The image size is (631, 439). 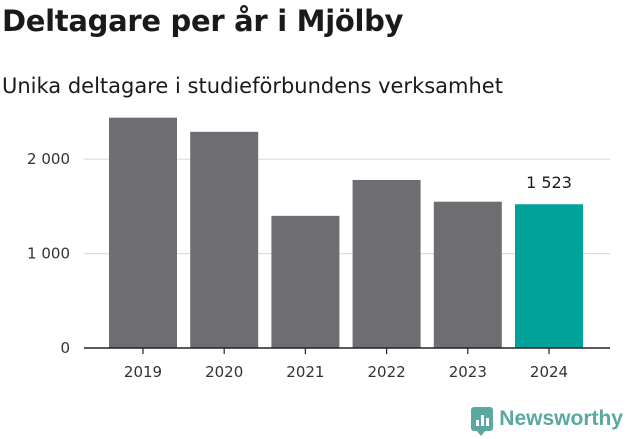 What do you see at coordinates (386, 263) in the screenshot?
I see `bar-2022` at bounding box center [386, 263].